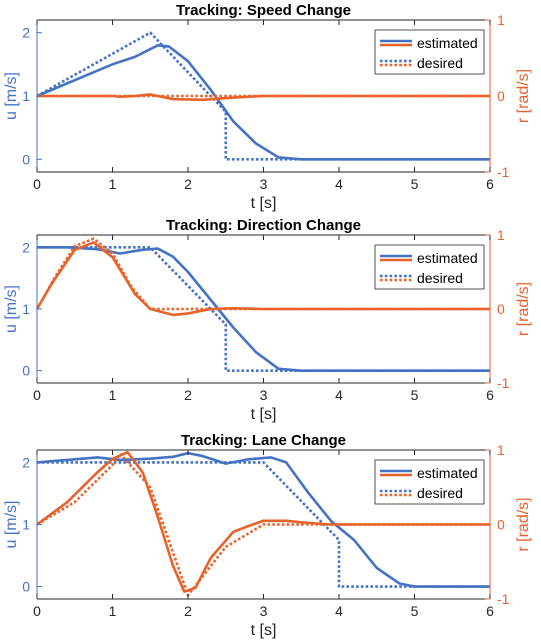  I want to click on chart-title: Tracking: Lane Change, so click(263, 440).